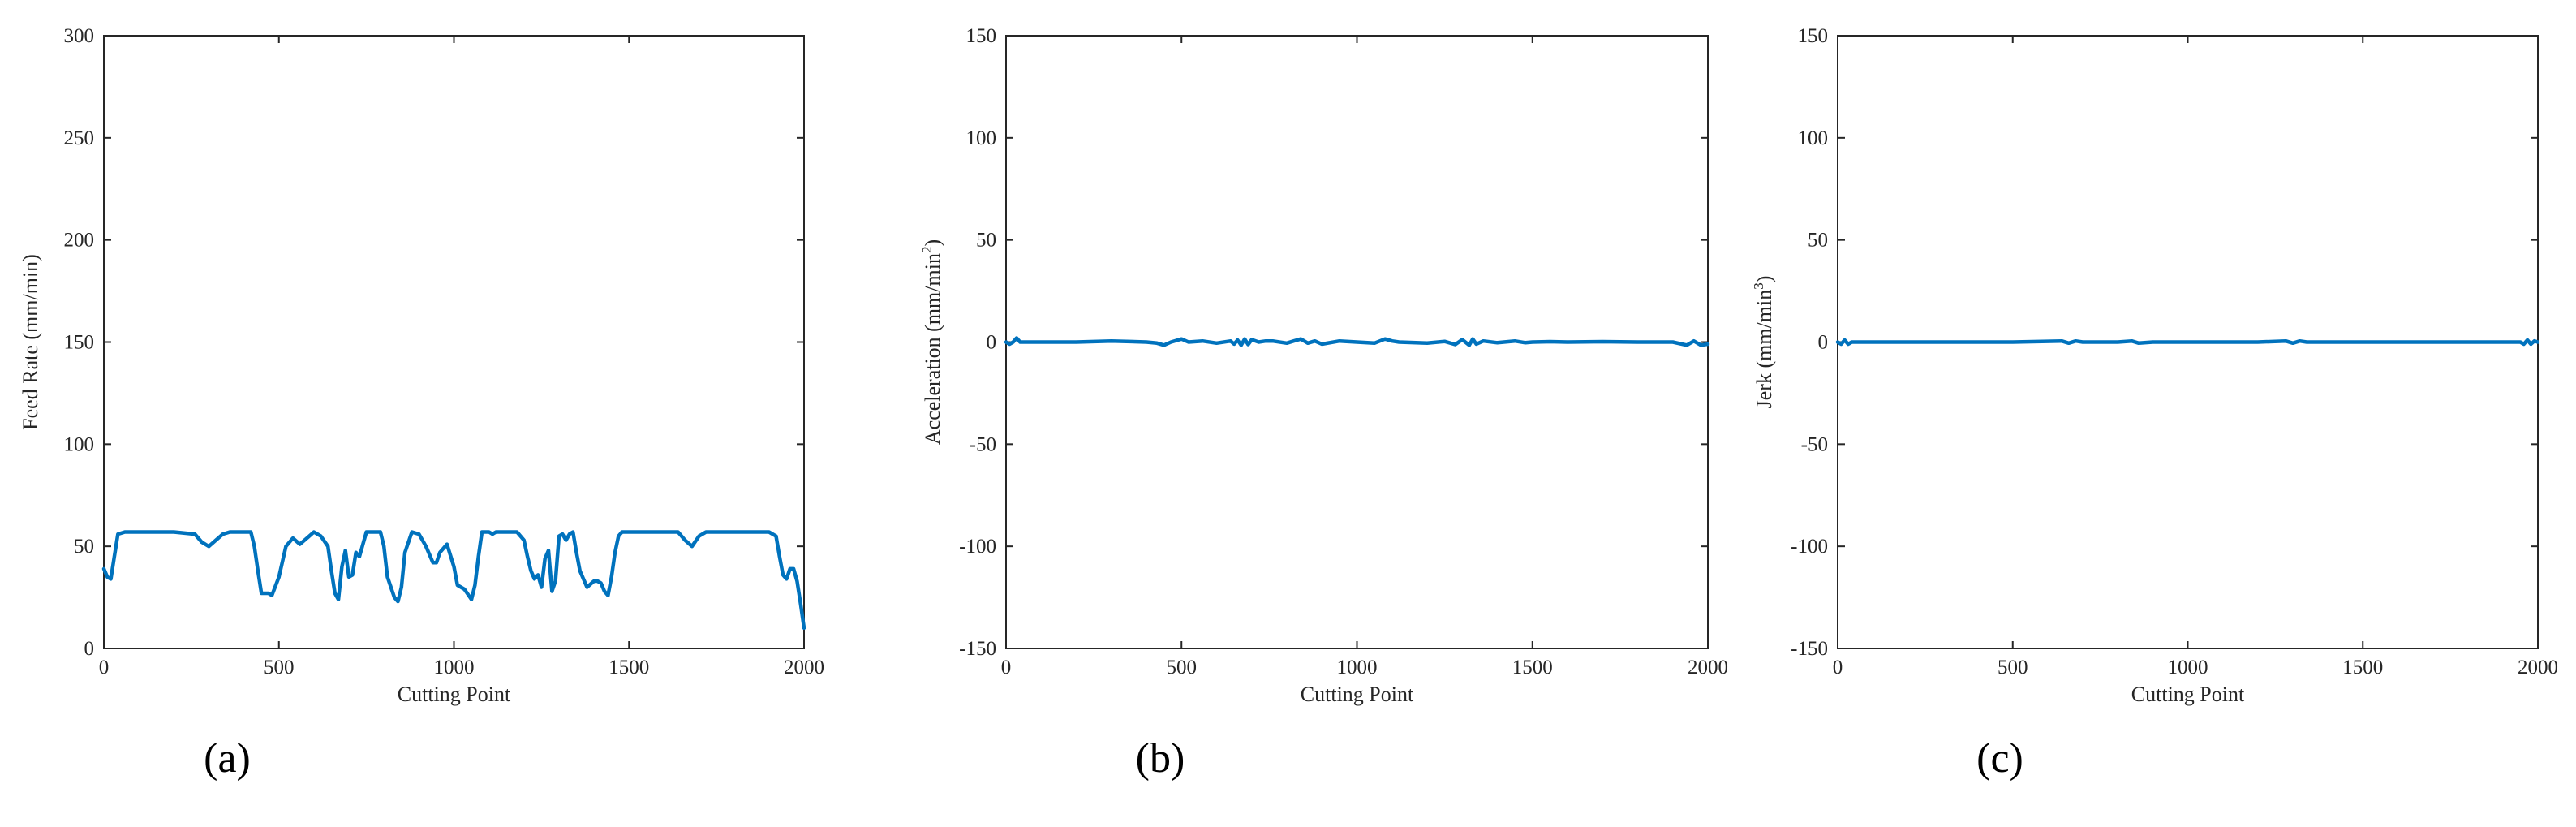 Image resolution: width=2576 pixels, height=827 pixels. What do you see at coordinates (1160, 758) in the screenshot?
I see `caption-b: (b)` at bounding box center [1160, 758].